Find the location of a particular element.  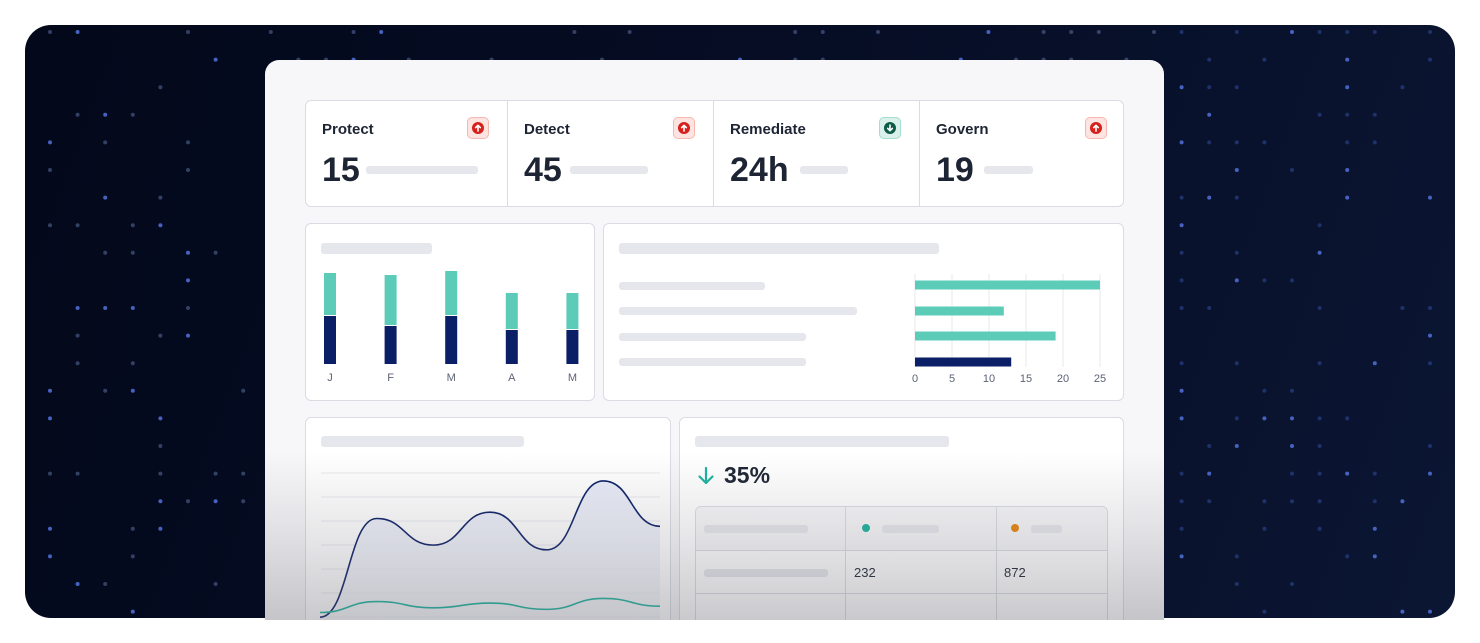

line-chart-card is located at coordinates (488, 518).